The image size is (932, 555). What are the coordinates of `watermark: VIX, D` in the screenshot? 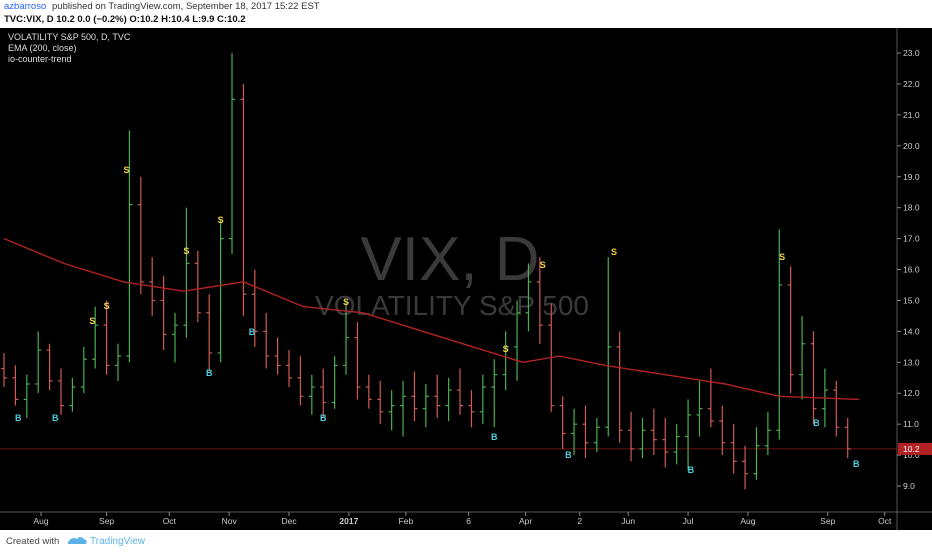 It's located at (449, 259).